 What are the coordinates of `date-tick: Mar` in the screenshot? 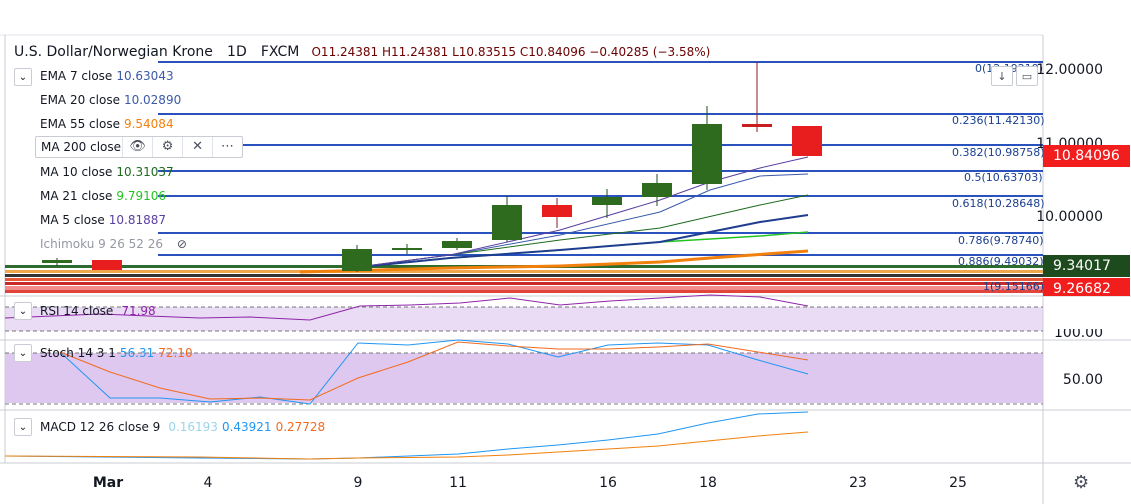 It's located at (108, 483).